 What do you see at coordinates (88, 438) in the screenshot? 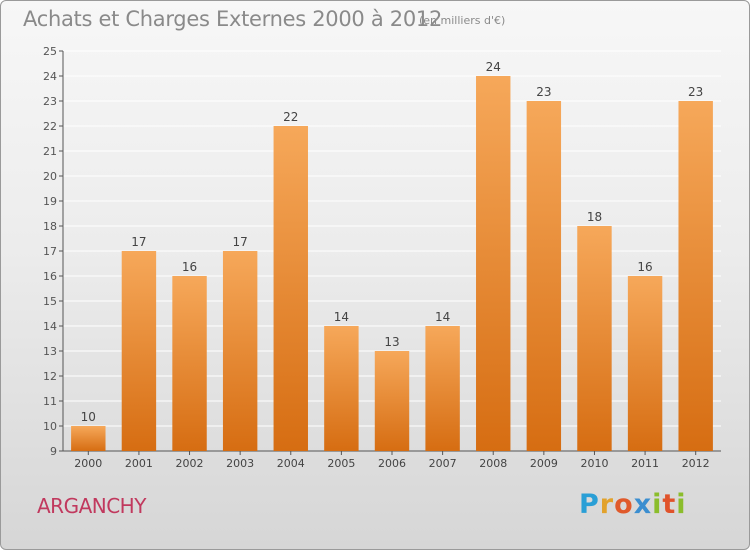
I see `bar-2000` at bounding box center [88, 438].